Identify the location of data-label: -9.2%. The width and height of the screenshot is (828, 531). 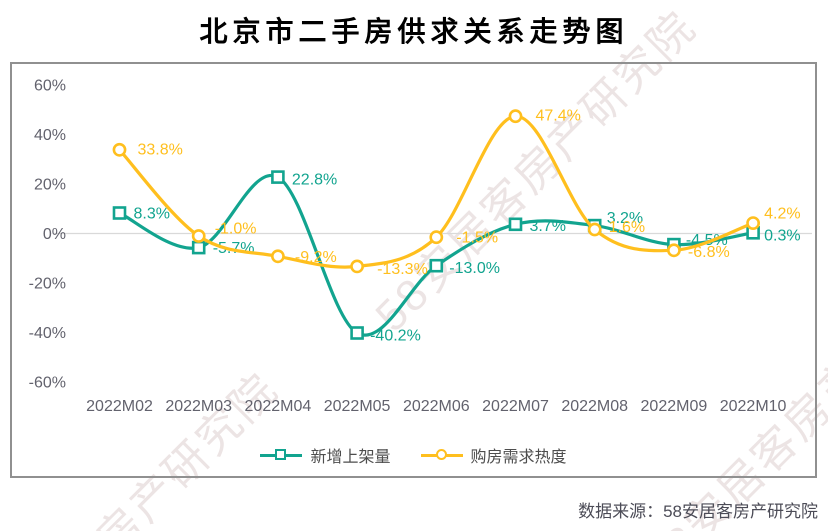
(316, 257).